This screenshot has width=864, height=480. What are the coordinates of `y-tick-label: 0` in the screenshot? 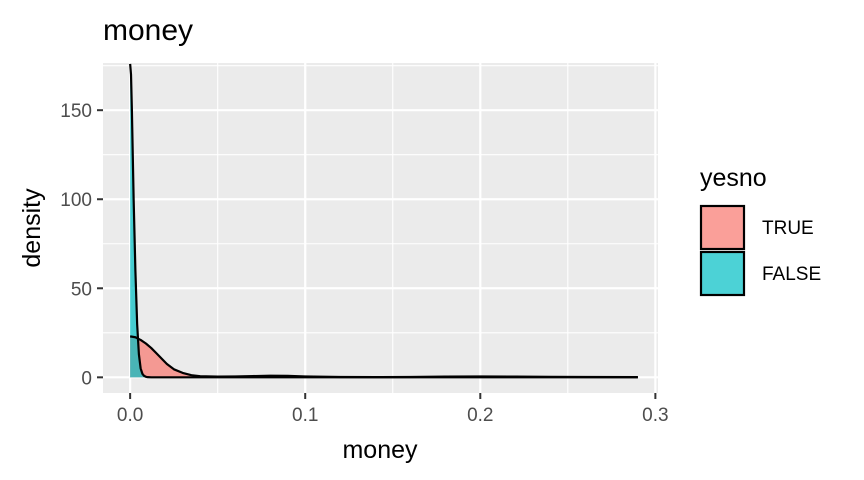 It's located at (86, 378).